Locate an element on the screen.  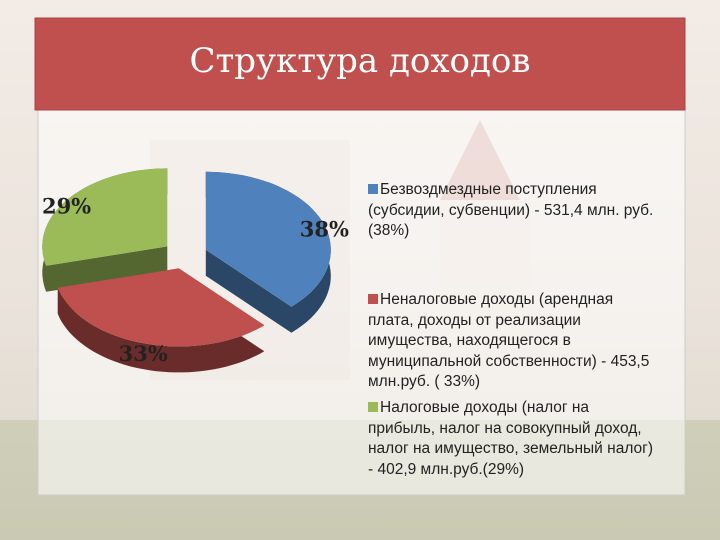
data-label: 38% is located at coordinates (324, 229).